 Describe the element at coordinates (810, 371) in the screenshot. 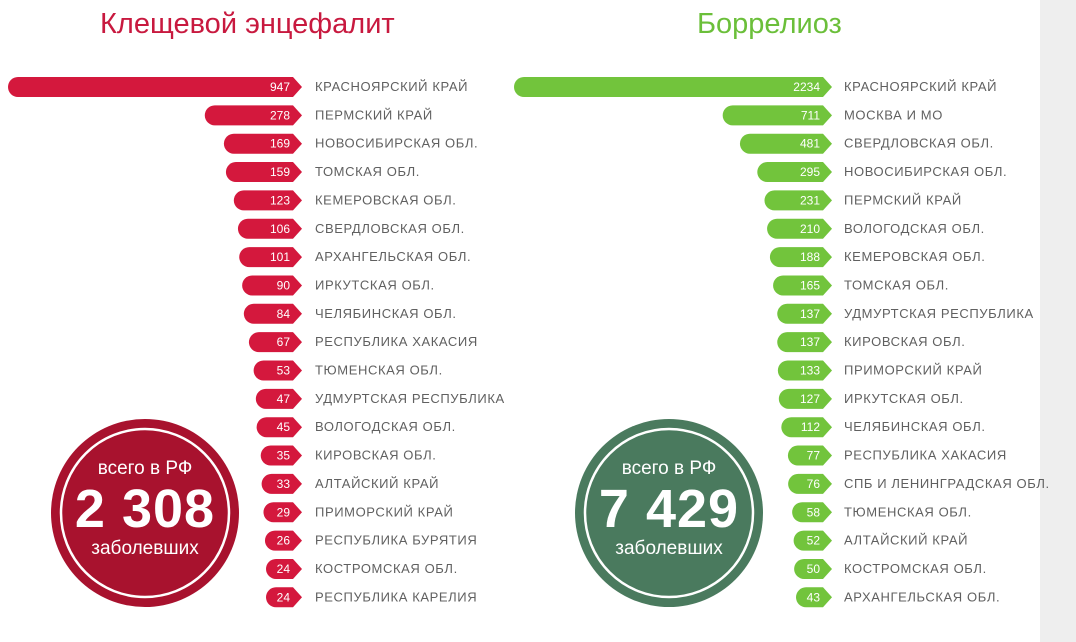

I see `borreliosis-bar-value-label: 133` at that location.